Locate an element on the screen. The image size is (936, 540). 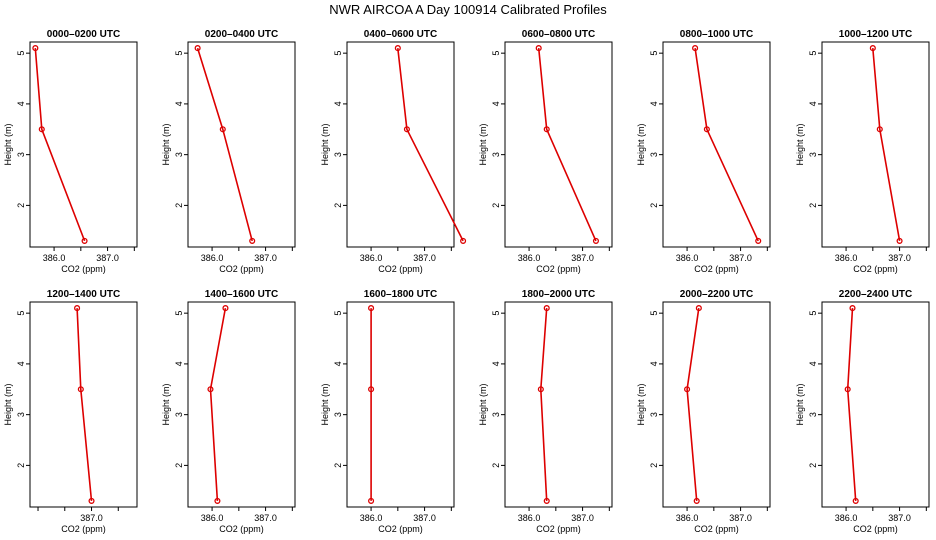
panel-title: 0400–0600 UTC is located at coordinates (400, 34).